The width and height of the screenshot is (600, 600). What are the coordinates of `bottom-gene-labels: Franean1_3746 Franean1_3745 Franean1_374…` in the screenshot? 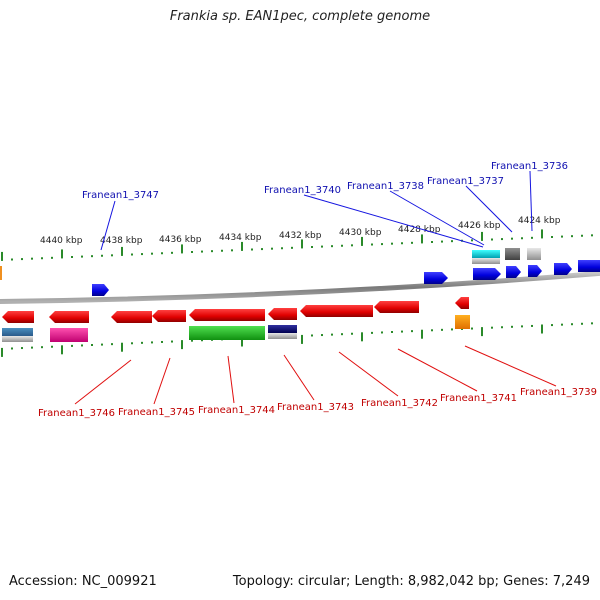 It's located at (317, 403).